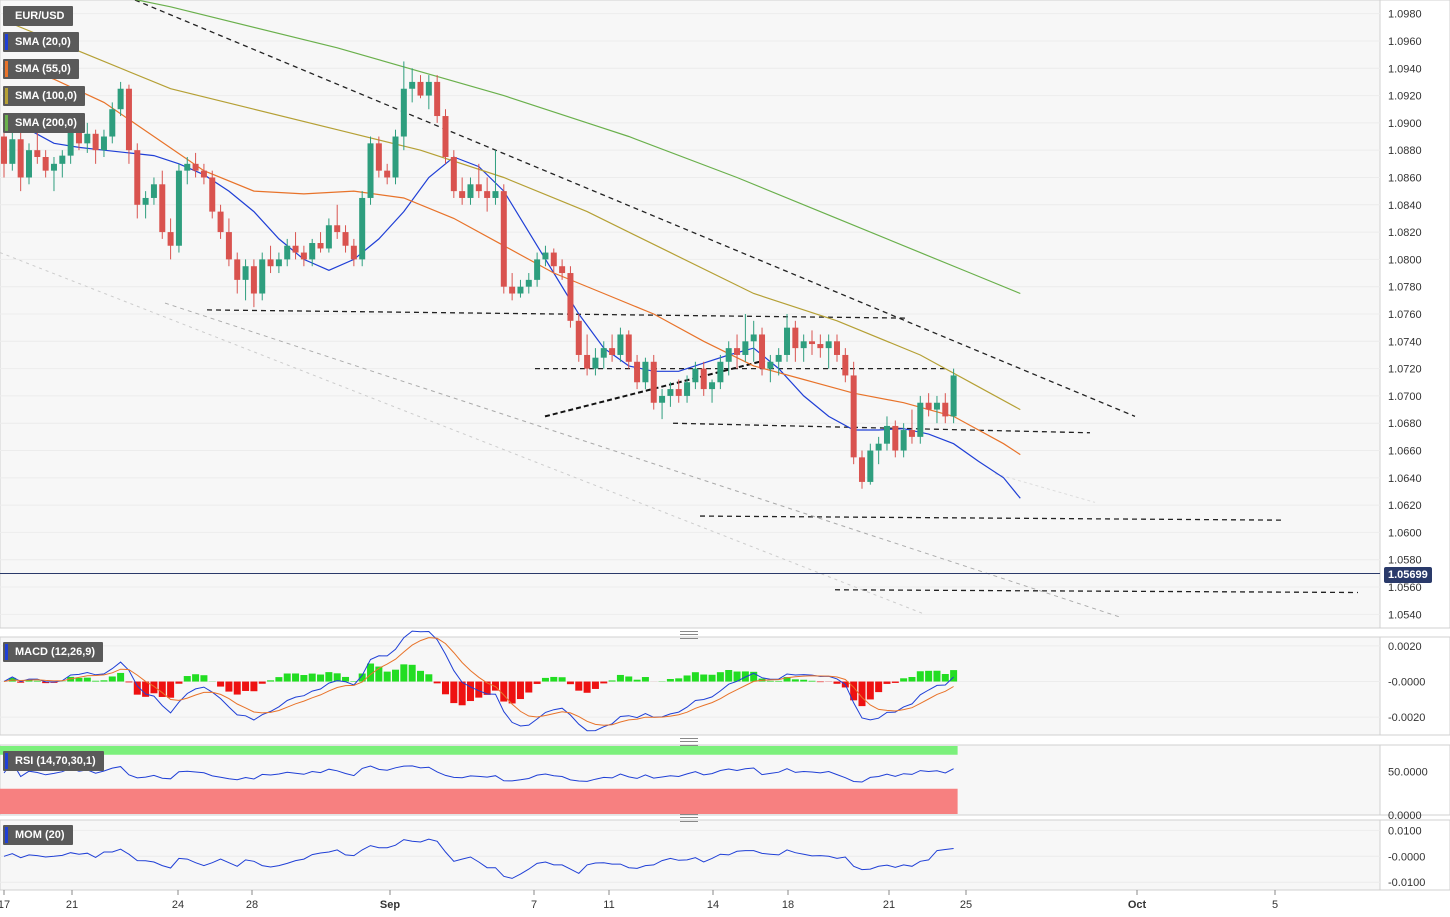 This screenshot has width=1450, height=917. What do you see at coordinates (1408, 772) in the screenshot?
I see `rsi-tick-label: 50.0000` at bounding box center [1408, 772].